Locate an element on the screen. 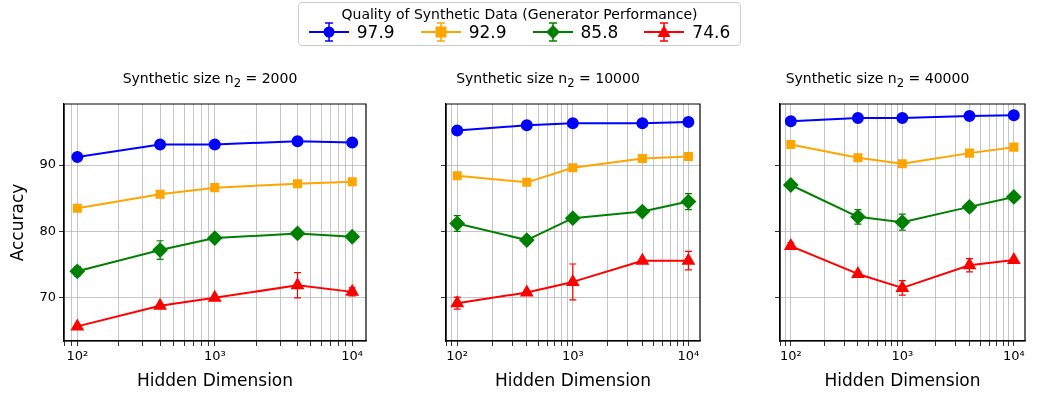 The image size is (1039, 400). chart-title: Synthetic size n$_{2}$ = 10000 is located at coordinates (548, 81).